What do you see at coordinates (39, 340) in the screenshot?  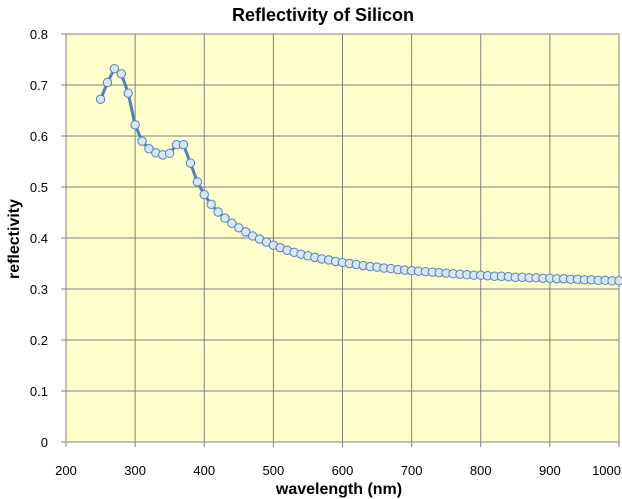 I see `y-tick-label: 0.2` at bounding box center [39, 340].